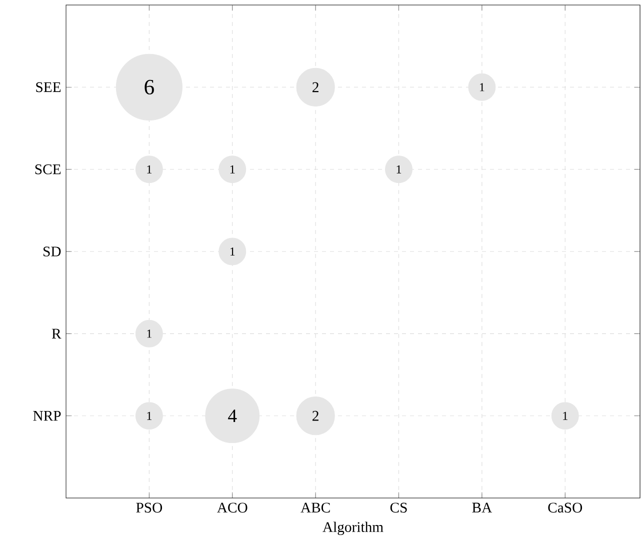  Describe the element at coordinates (232, 507) in the screenshot. I see `x-tick-label: ACO` at that location.